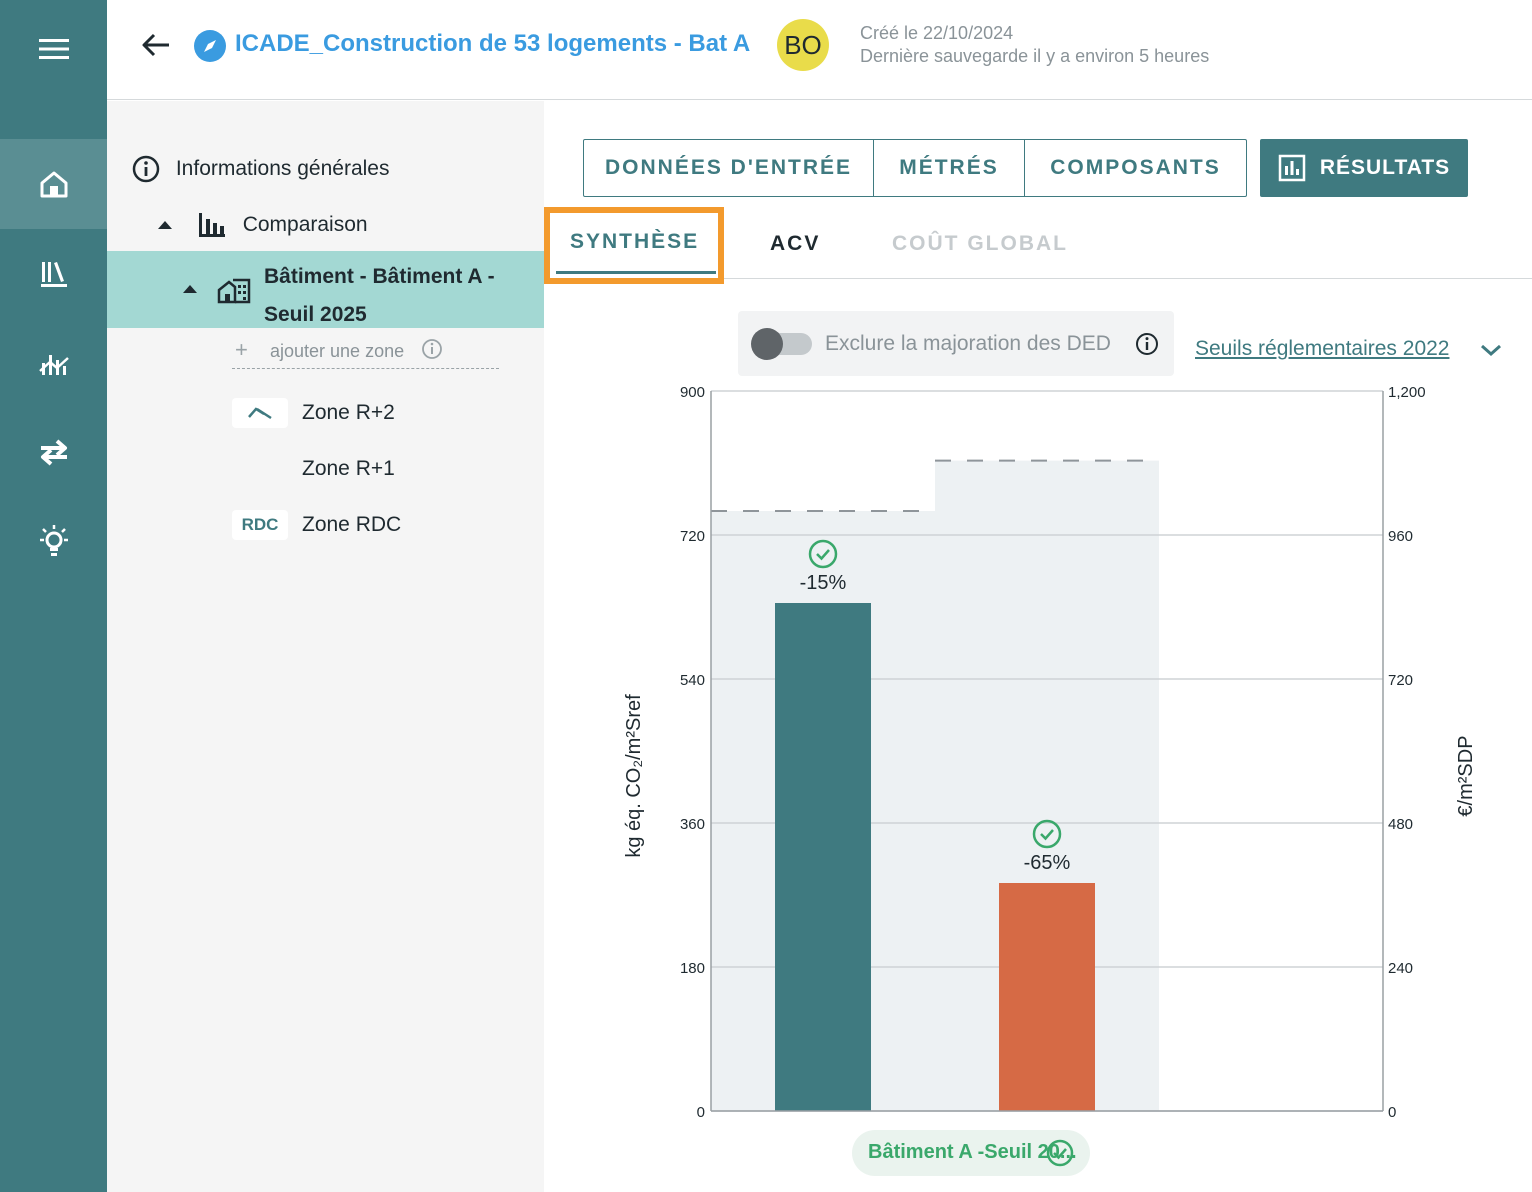  I want to click on rail-ideas, so click(53, 542).